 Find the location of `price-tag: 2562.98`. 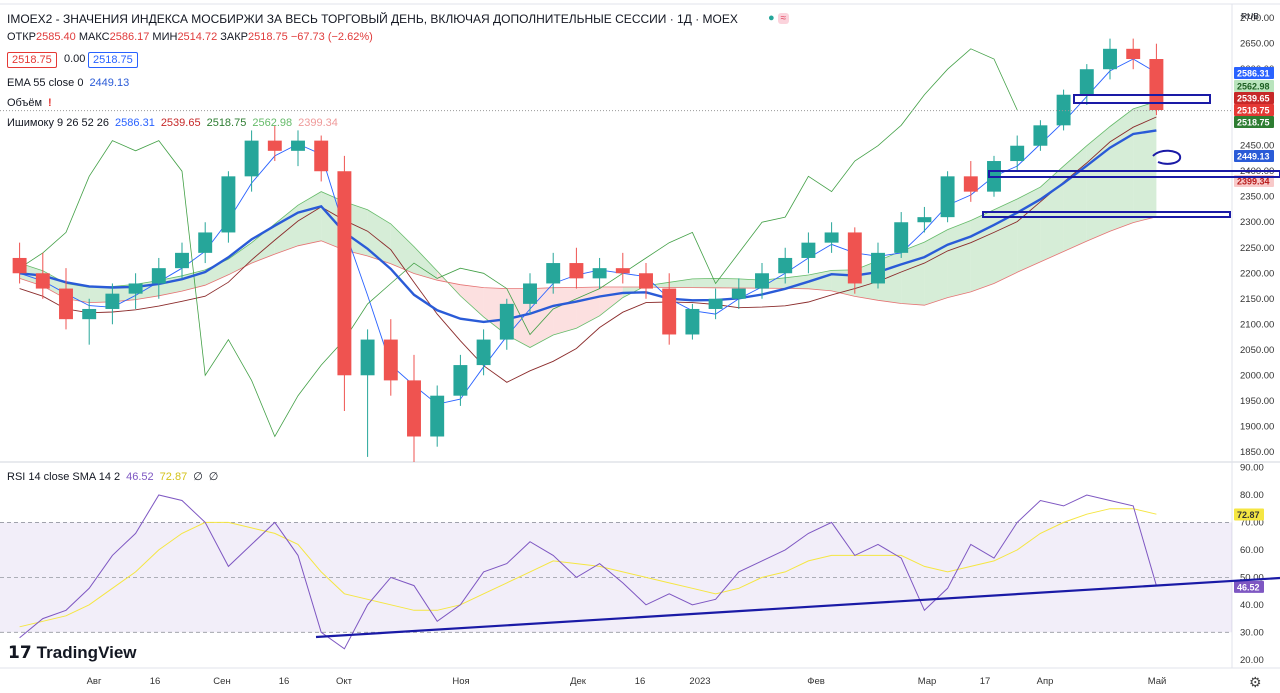

price-tag: 2562.98 is located at coordinates (1254, 86).